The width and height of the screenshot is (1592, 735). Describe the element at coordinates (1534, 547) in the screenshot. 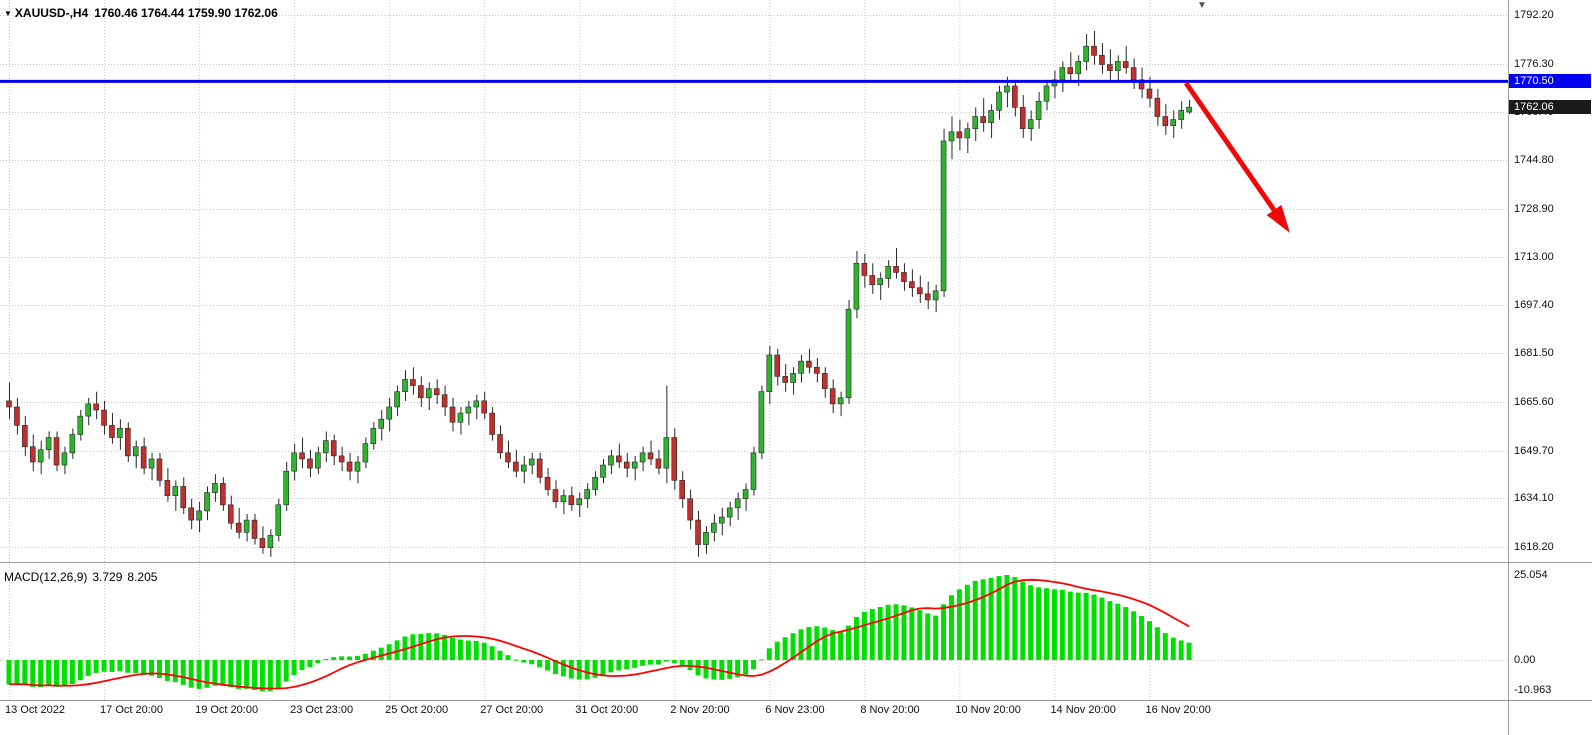

I see `price-axis-label: 1618.20` at that location.